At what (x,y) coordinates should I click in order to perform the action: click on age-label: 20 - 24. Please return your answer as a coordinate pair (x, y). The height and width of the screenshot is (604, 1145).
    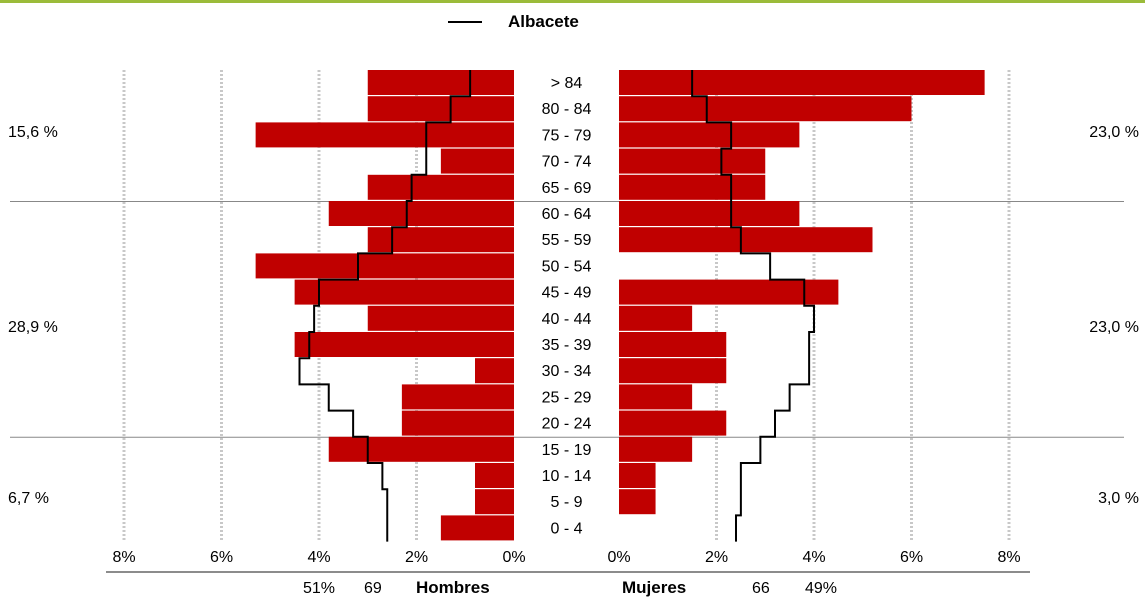
    Looking at the image, I should click on (567, 424).